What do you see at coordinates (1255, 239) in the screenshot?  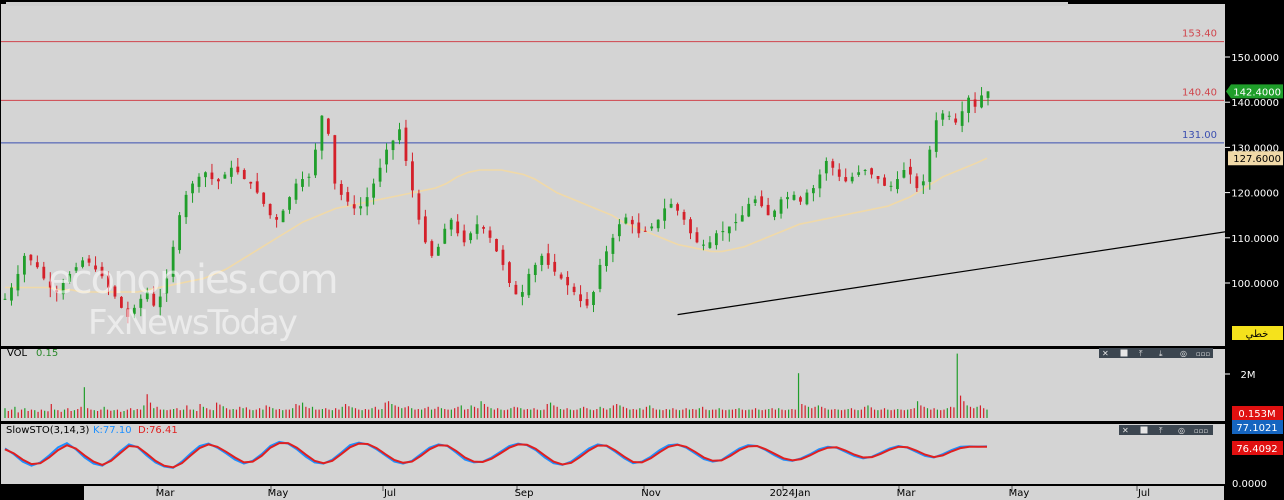 I see `y-tick-label: 110.0000` at bounding box center [1255, 239].